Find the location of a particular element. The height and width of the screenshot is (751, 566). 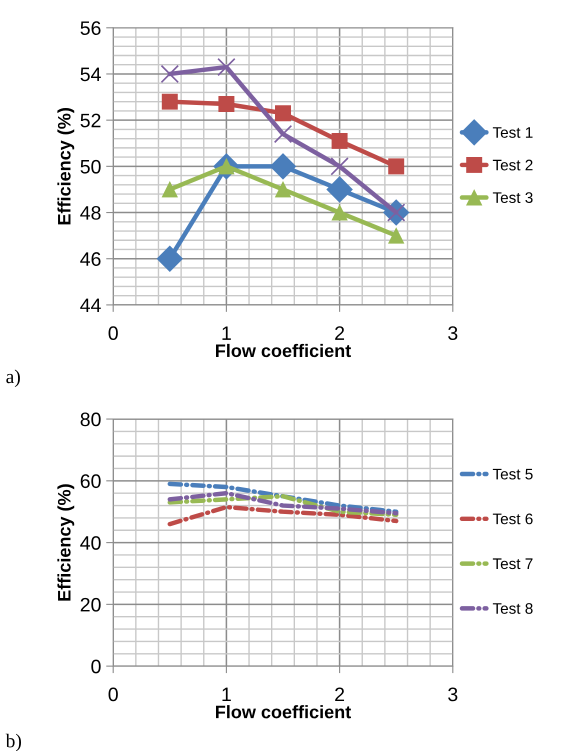

y-tick-label: 56 is located at coordinates (90, 28).